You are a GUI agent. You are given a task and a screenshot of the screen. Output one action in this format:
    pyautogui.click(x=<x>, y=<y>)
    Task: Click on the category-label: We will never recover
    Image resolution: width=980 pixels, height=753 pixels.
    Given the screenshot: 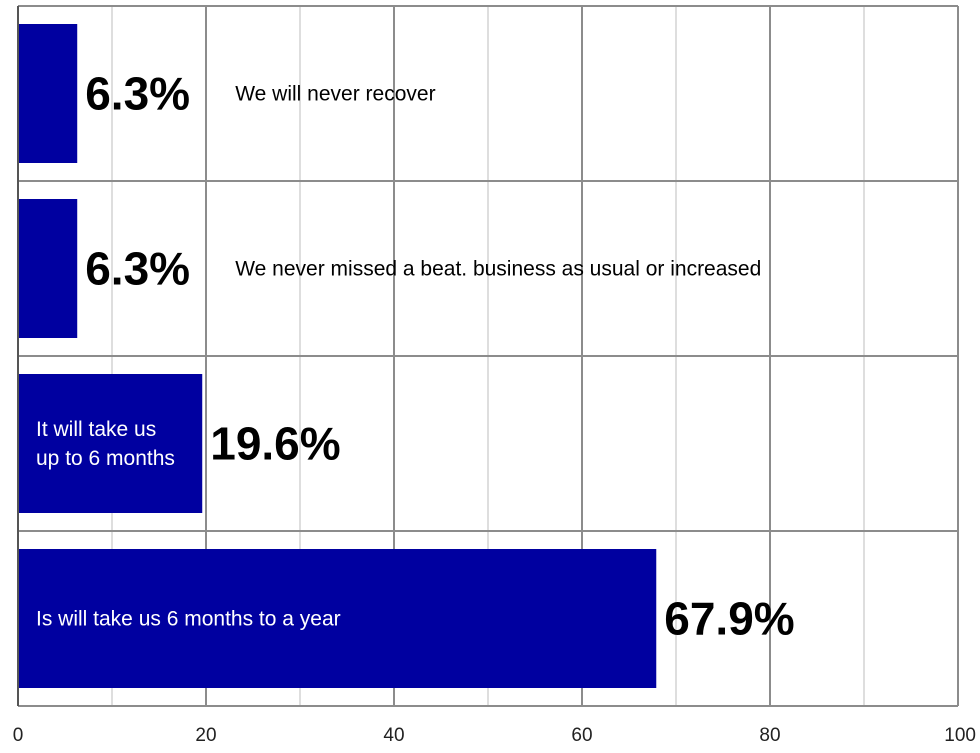 What is the action you would take?
    pyautogui.click(x=335, y=94)
    